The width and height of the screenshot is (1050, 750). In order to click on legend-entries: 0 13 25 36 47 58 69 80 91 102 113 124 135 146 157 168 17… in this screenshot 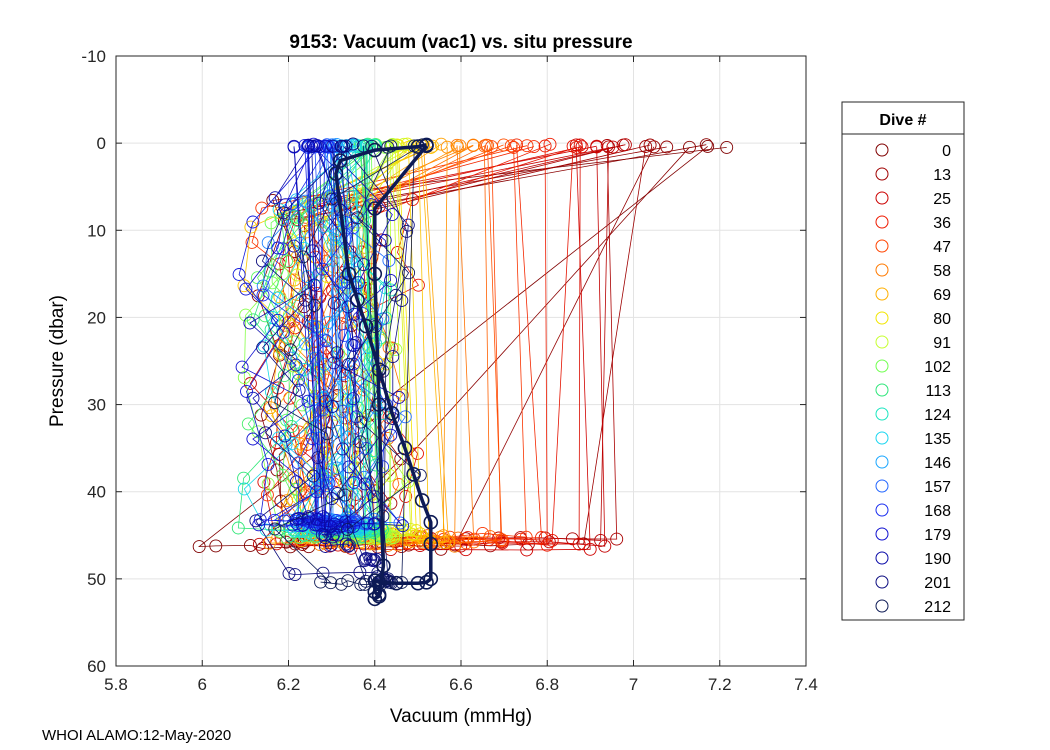, I will do `click(913, 379)`.